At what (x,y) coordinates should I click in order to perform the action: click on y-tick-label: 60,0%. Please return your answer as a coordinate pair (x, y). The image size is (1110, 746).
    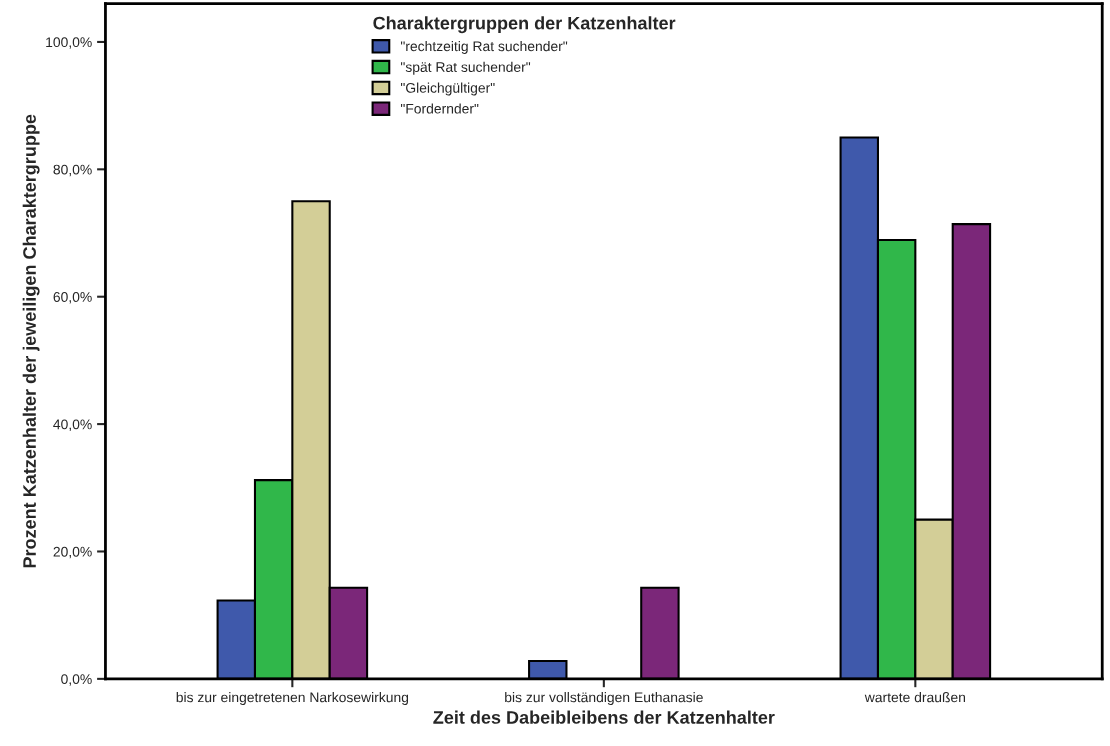
    Looking at the image, I should click on (72, 298).